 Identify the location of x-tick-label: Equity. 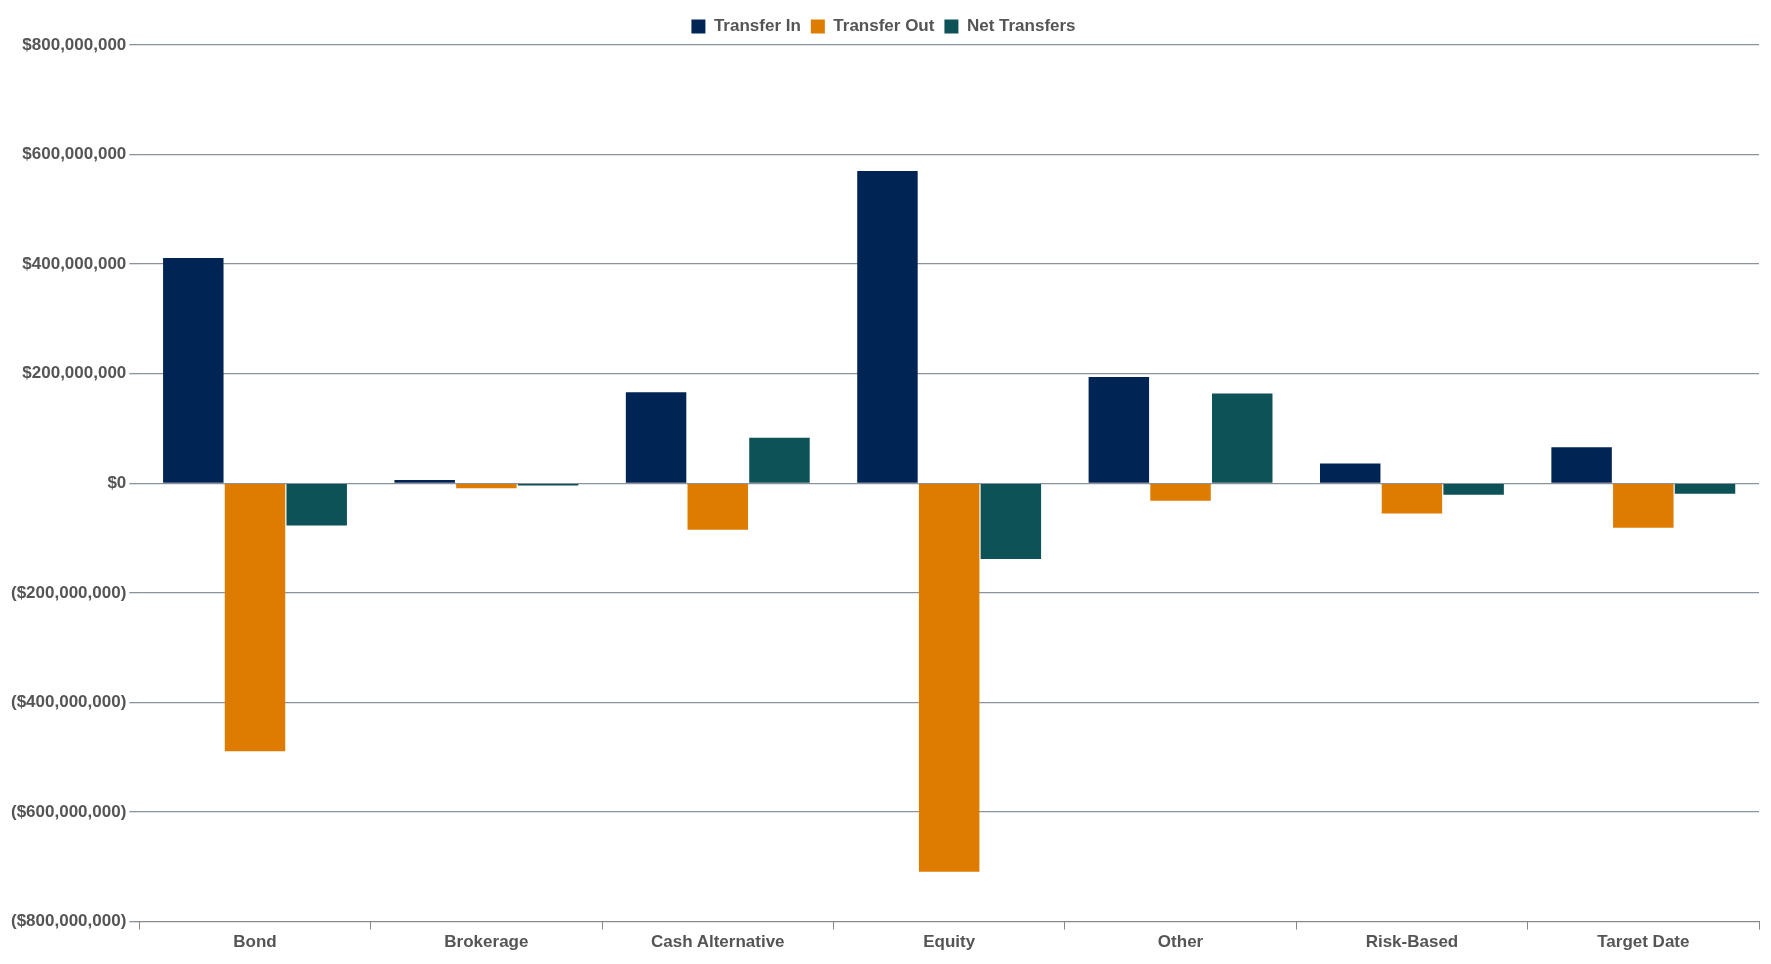
(949, 942).